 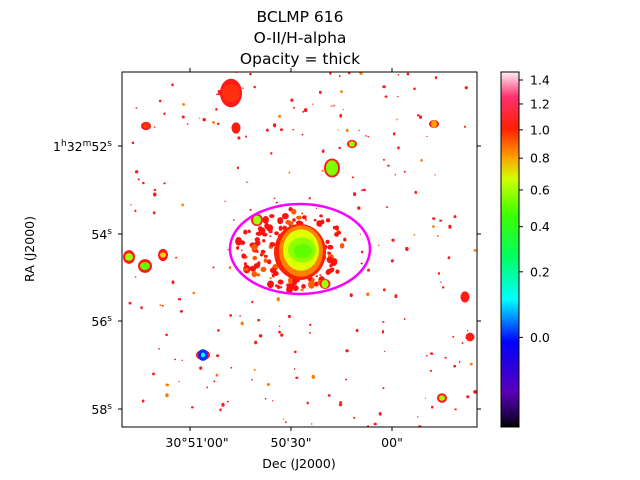 I want to click on colorbar-tick-label: 0.8, so click(x=540, y=158).